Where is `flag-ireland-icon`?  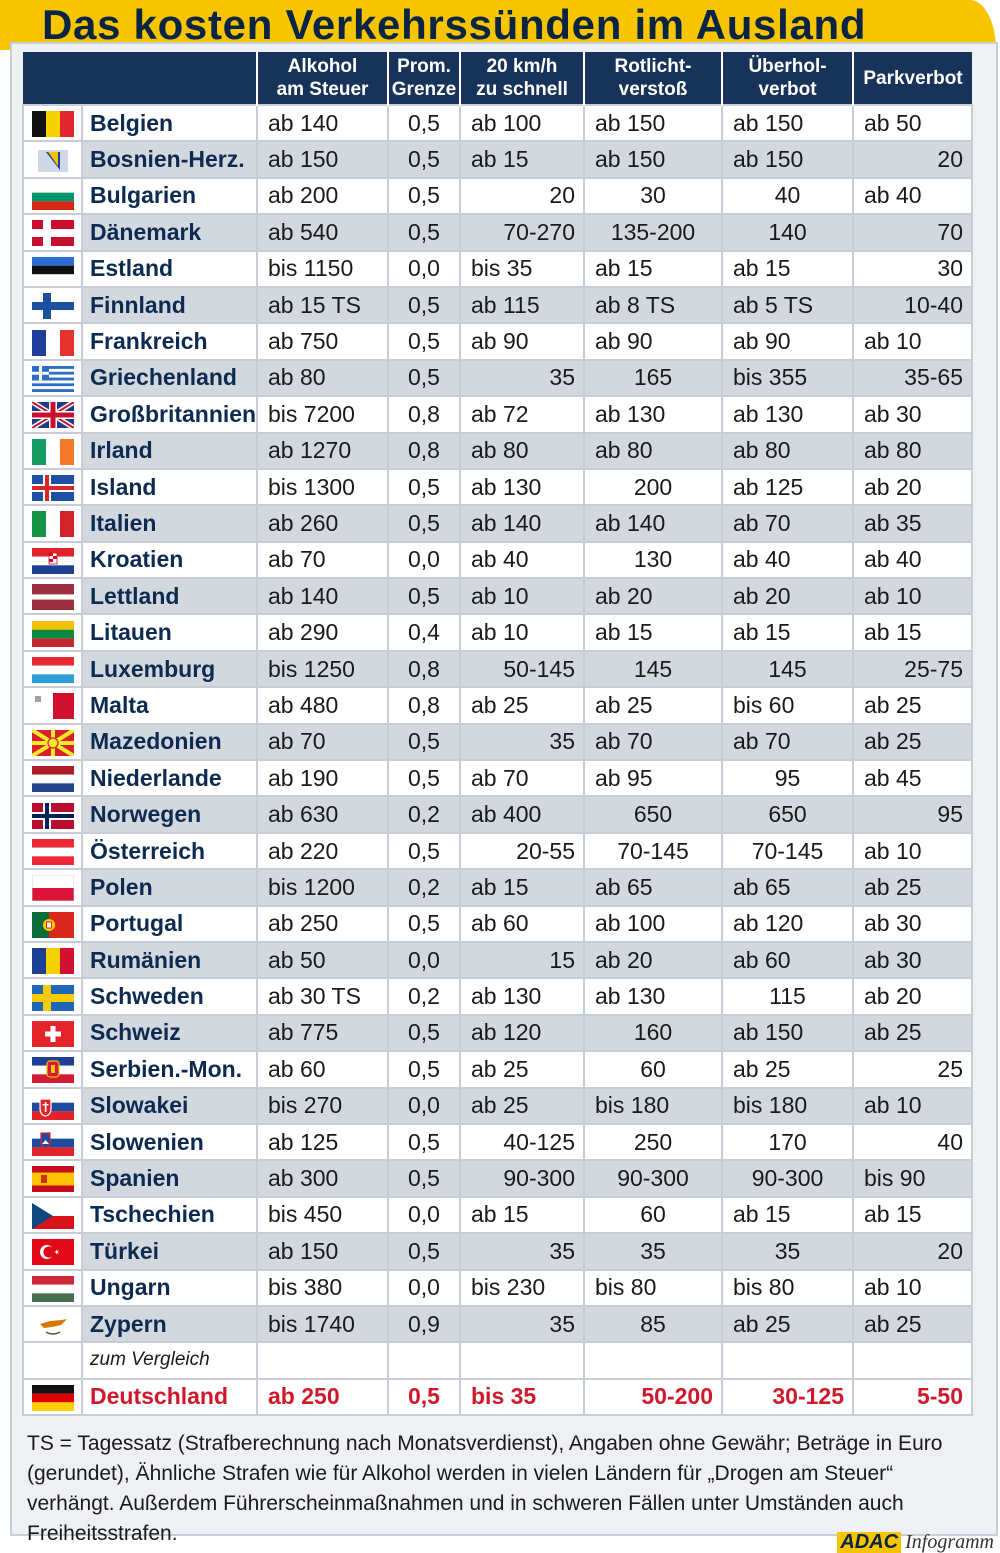 flag-ireland-icon is located at coordinates (52, 451).